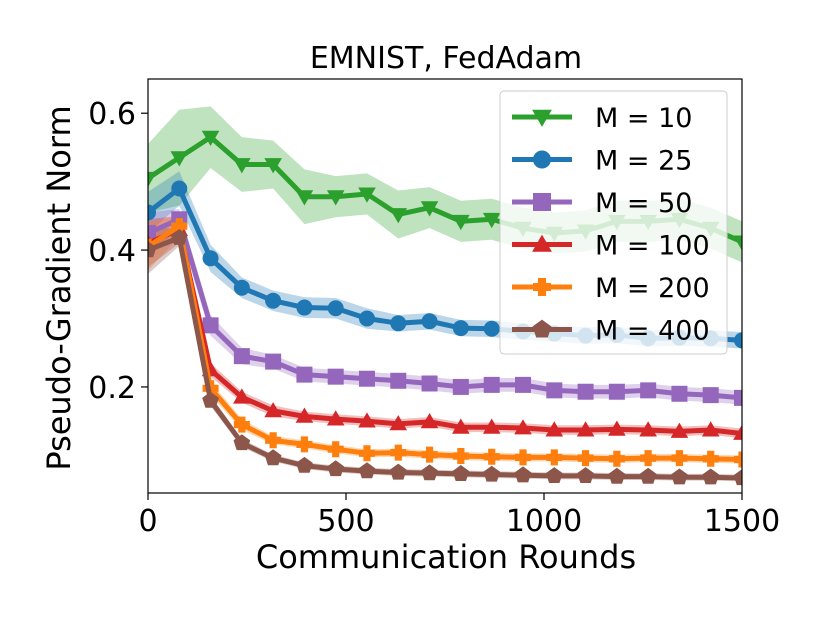  I want to click on chart-title: EMNIST, FedAdam, so click(446, 58).